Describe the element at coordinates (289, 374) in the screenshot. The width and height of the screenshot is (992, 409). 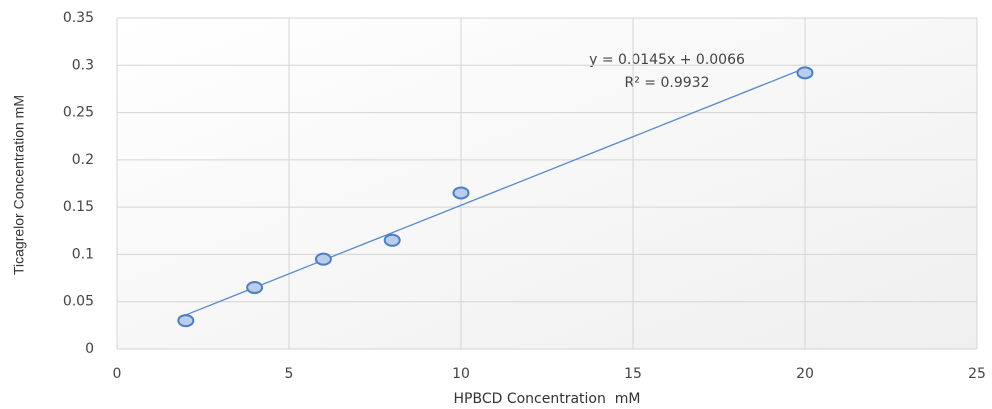
I see `x-tick-label: 5` at that location.